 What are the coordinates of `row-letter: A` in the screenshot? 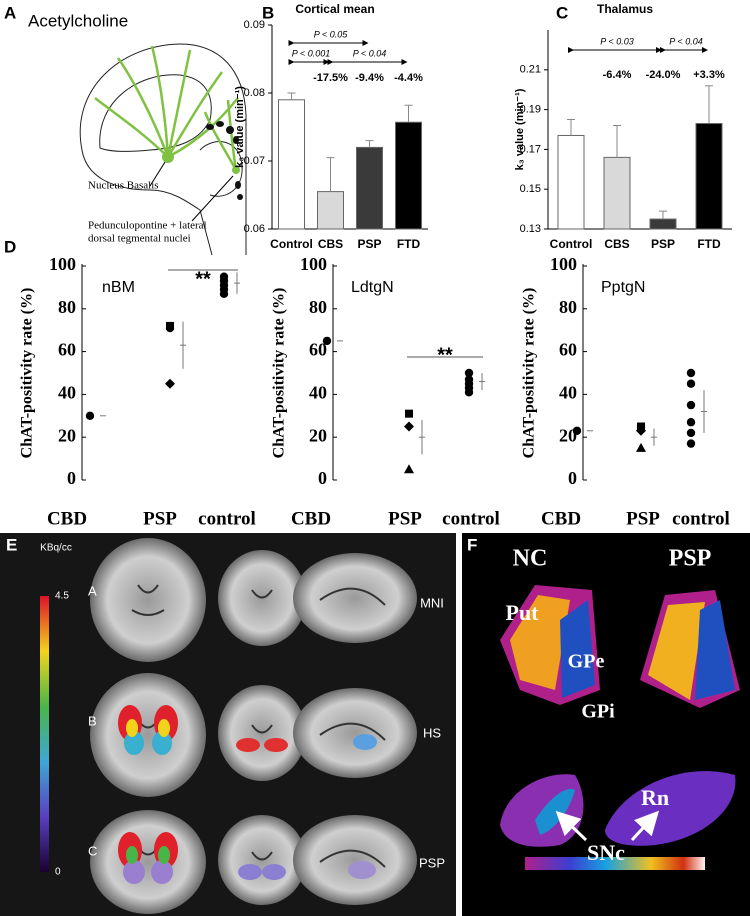 It's located at (92, 590).